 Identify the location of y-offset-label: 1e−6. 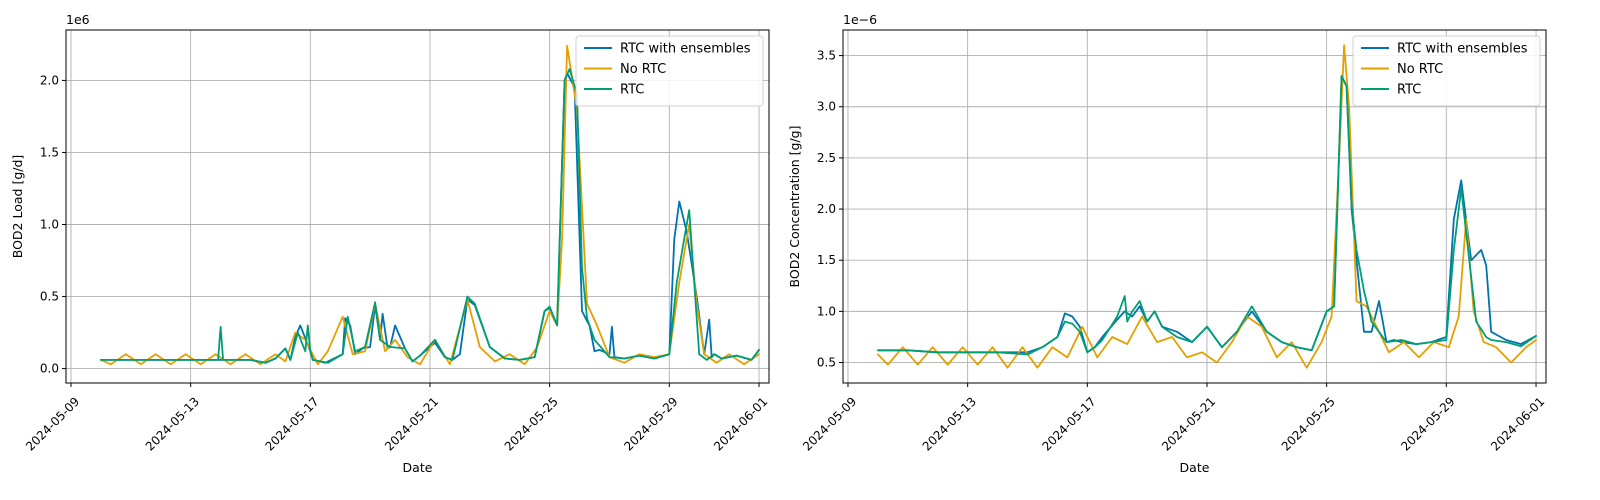
(860, 19).